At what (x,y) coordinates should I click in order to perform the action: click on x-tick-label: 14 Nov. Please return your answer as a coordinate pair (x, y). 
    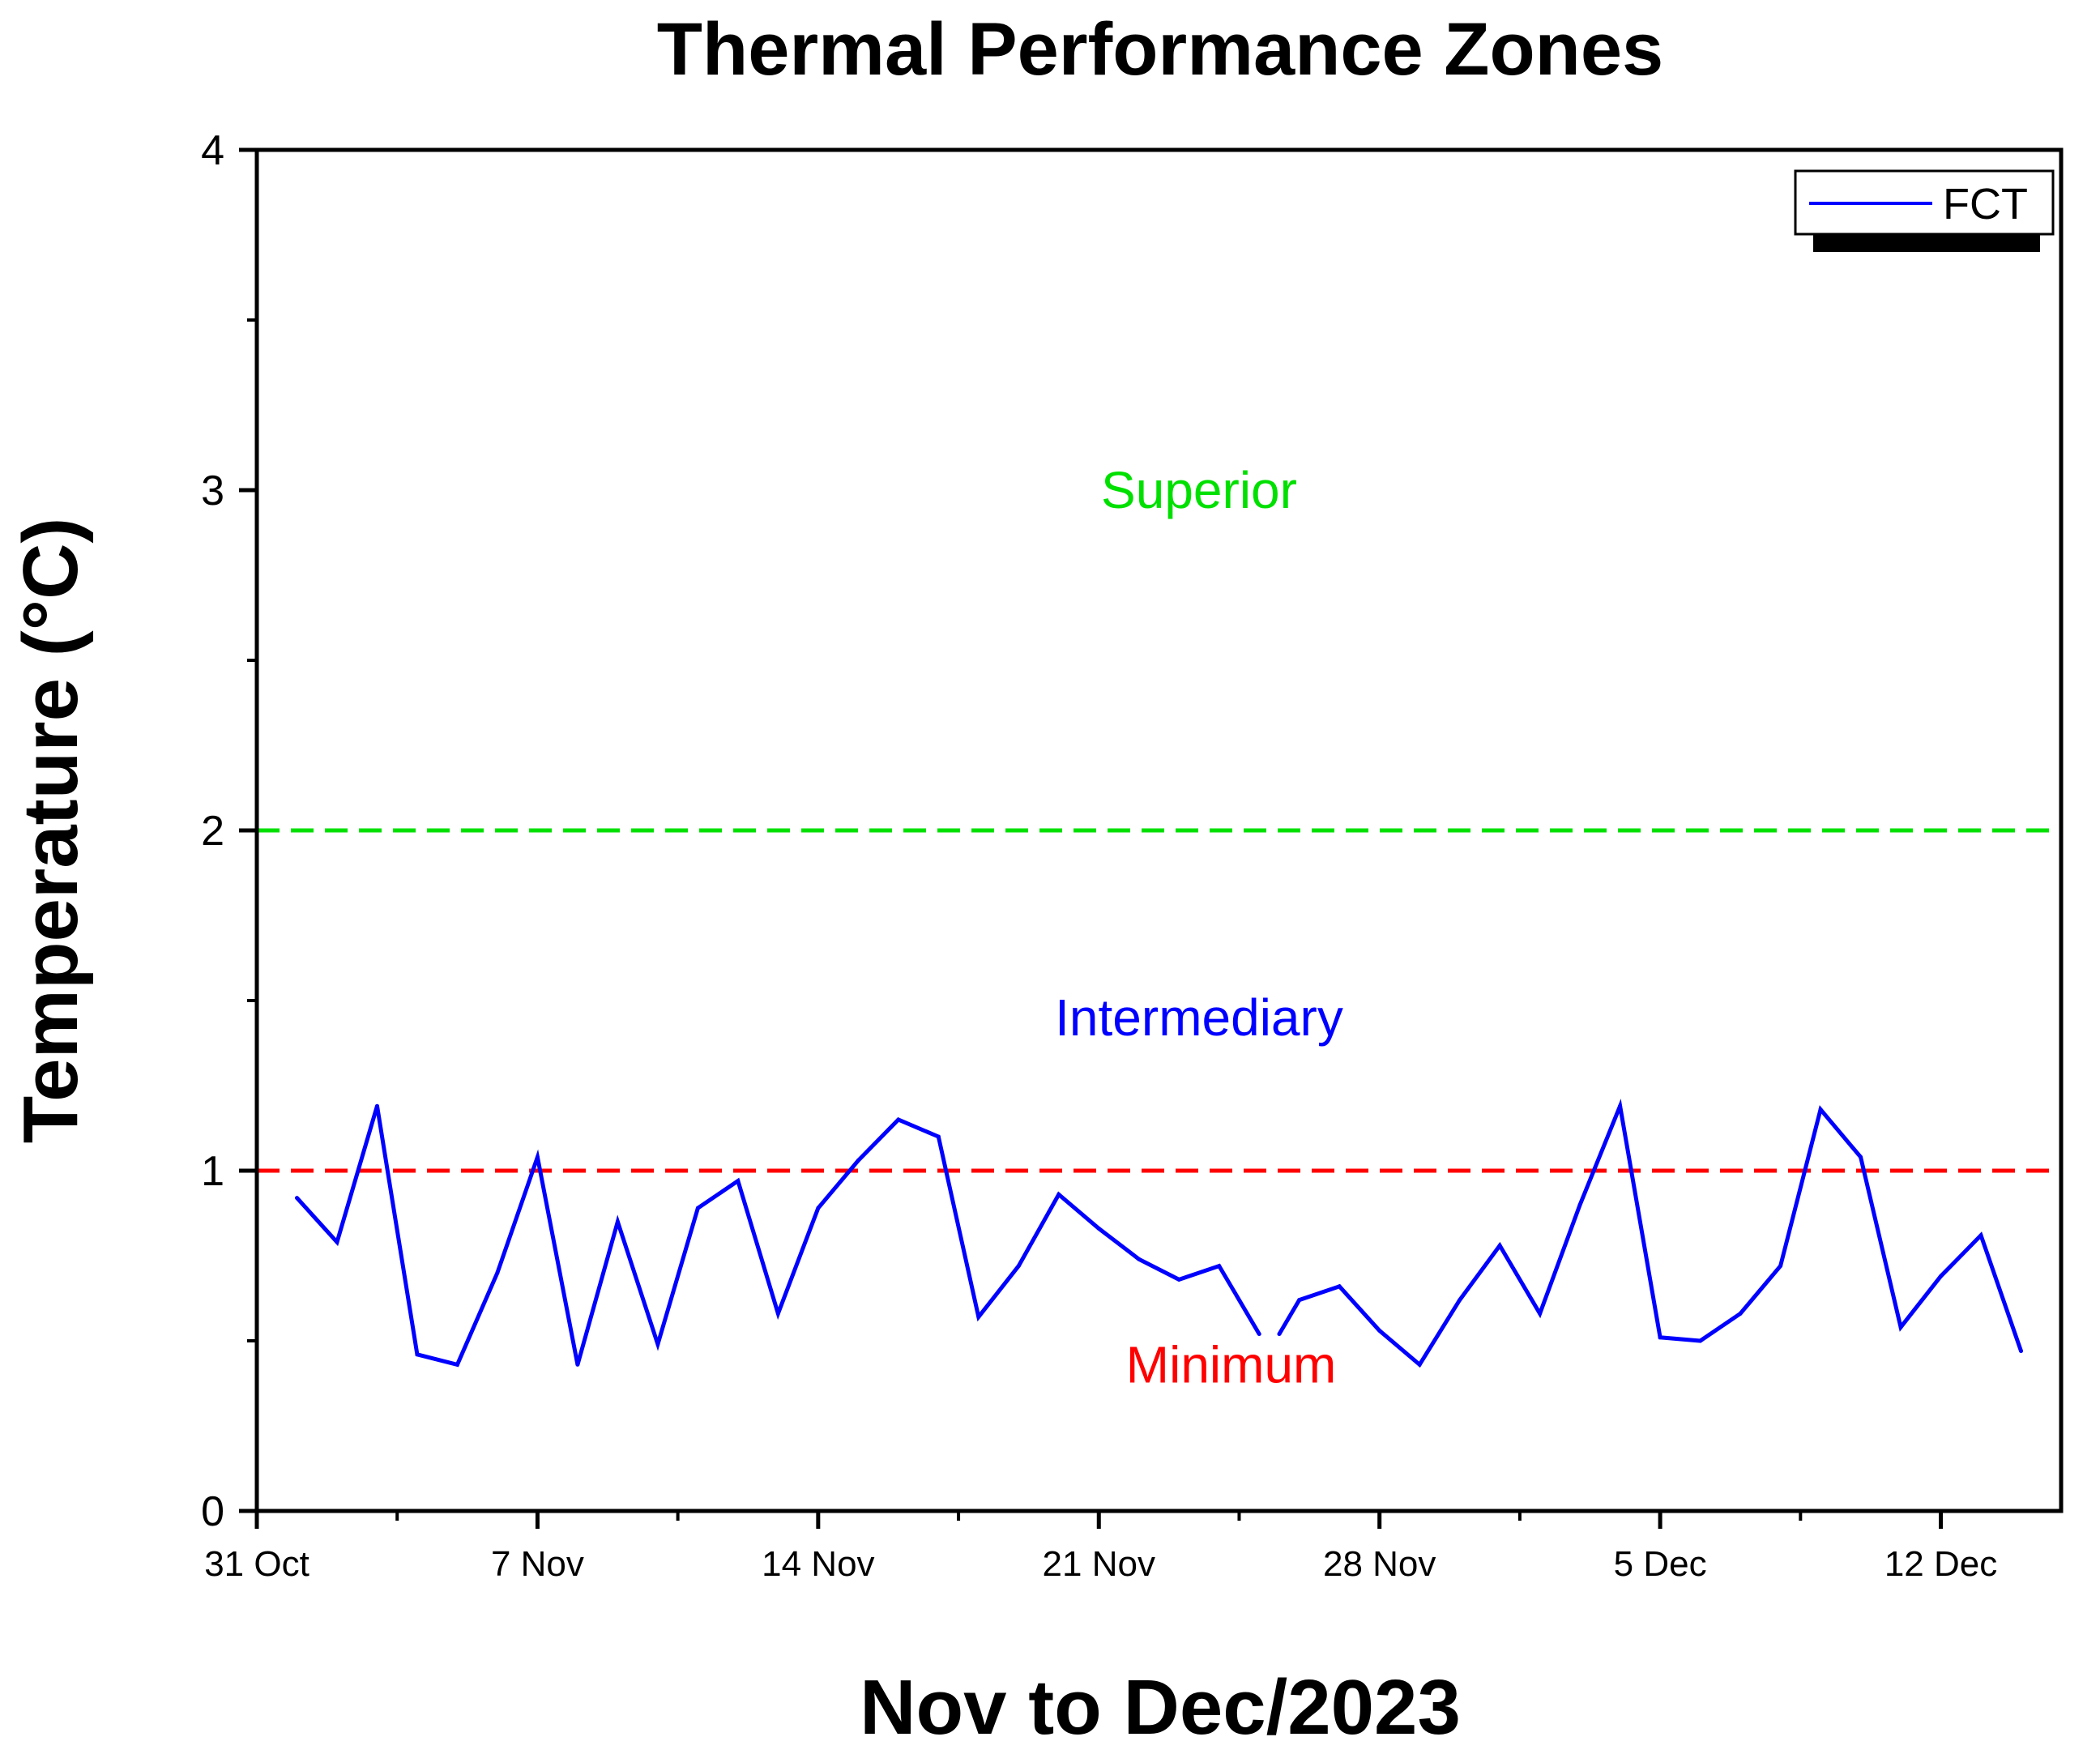
    Looking at the image, I should click on (818, 1564).